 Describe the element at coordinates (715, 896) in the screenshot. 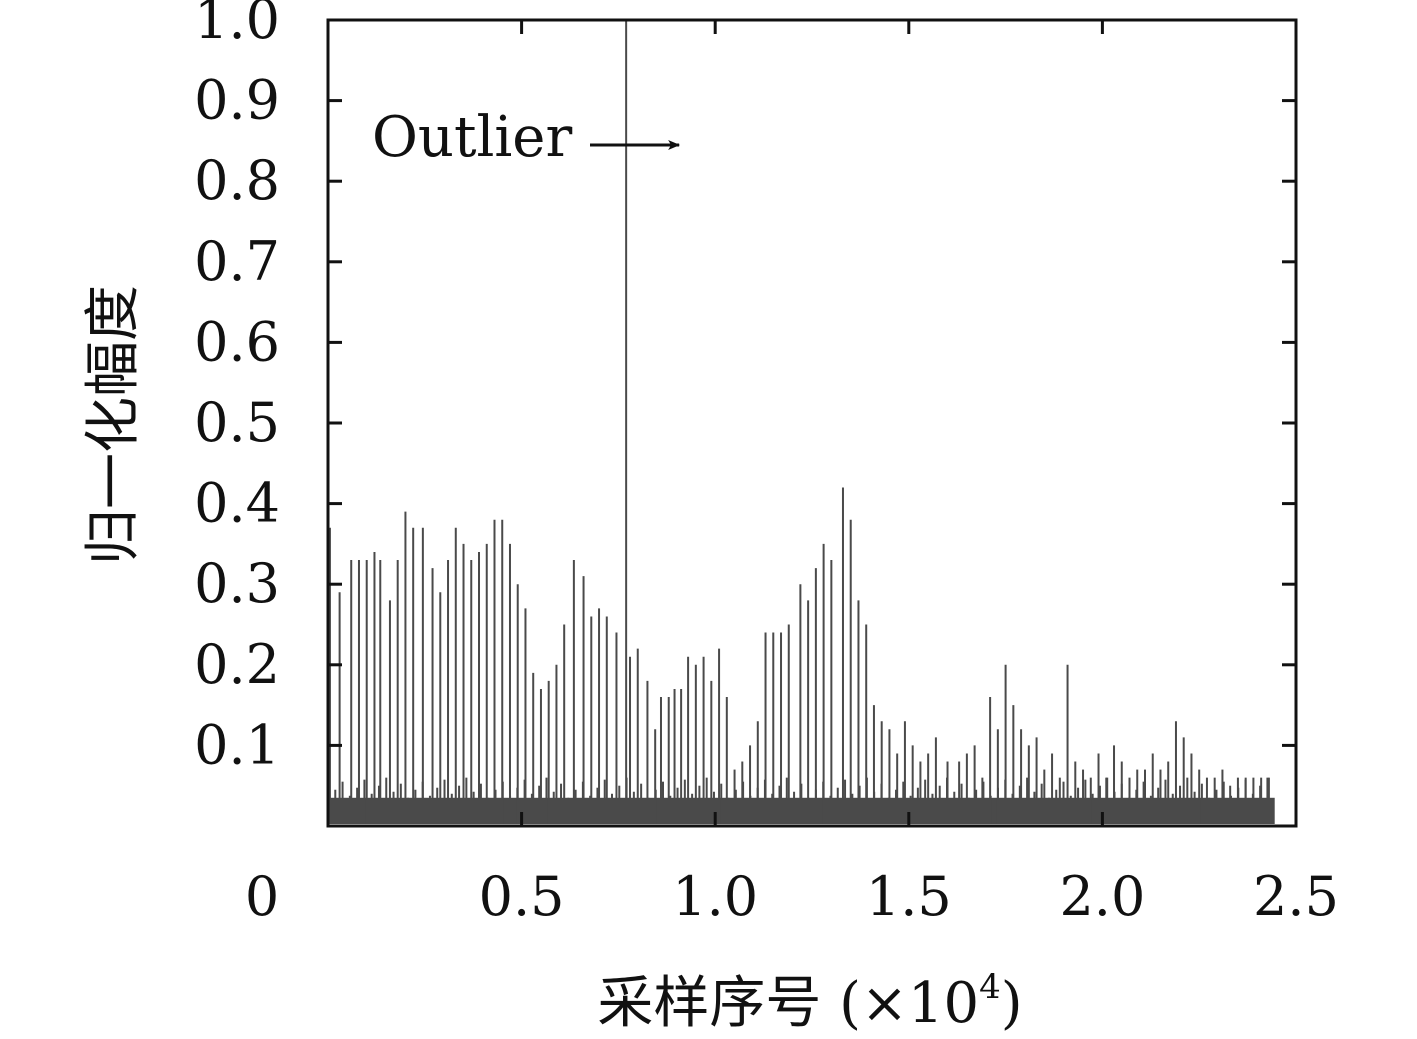

I see `x-tick-label: 1.0` at that location.